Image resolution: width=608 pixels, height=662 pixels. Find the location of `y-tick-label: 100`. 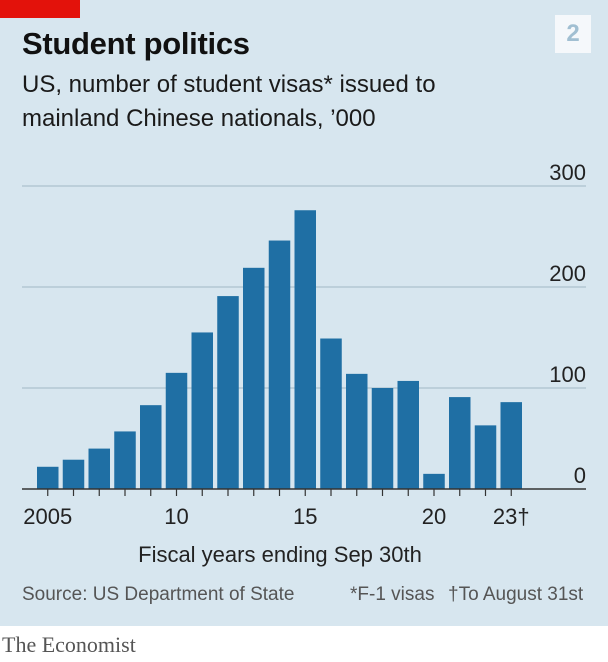

y-tick-label: 100 is located at coordinates (567, 374).